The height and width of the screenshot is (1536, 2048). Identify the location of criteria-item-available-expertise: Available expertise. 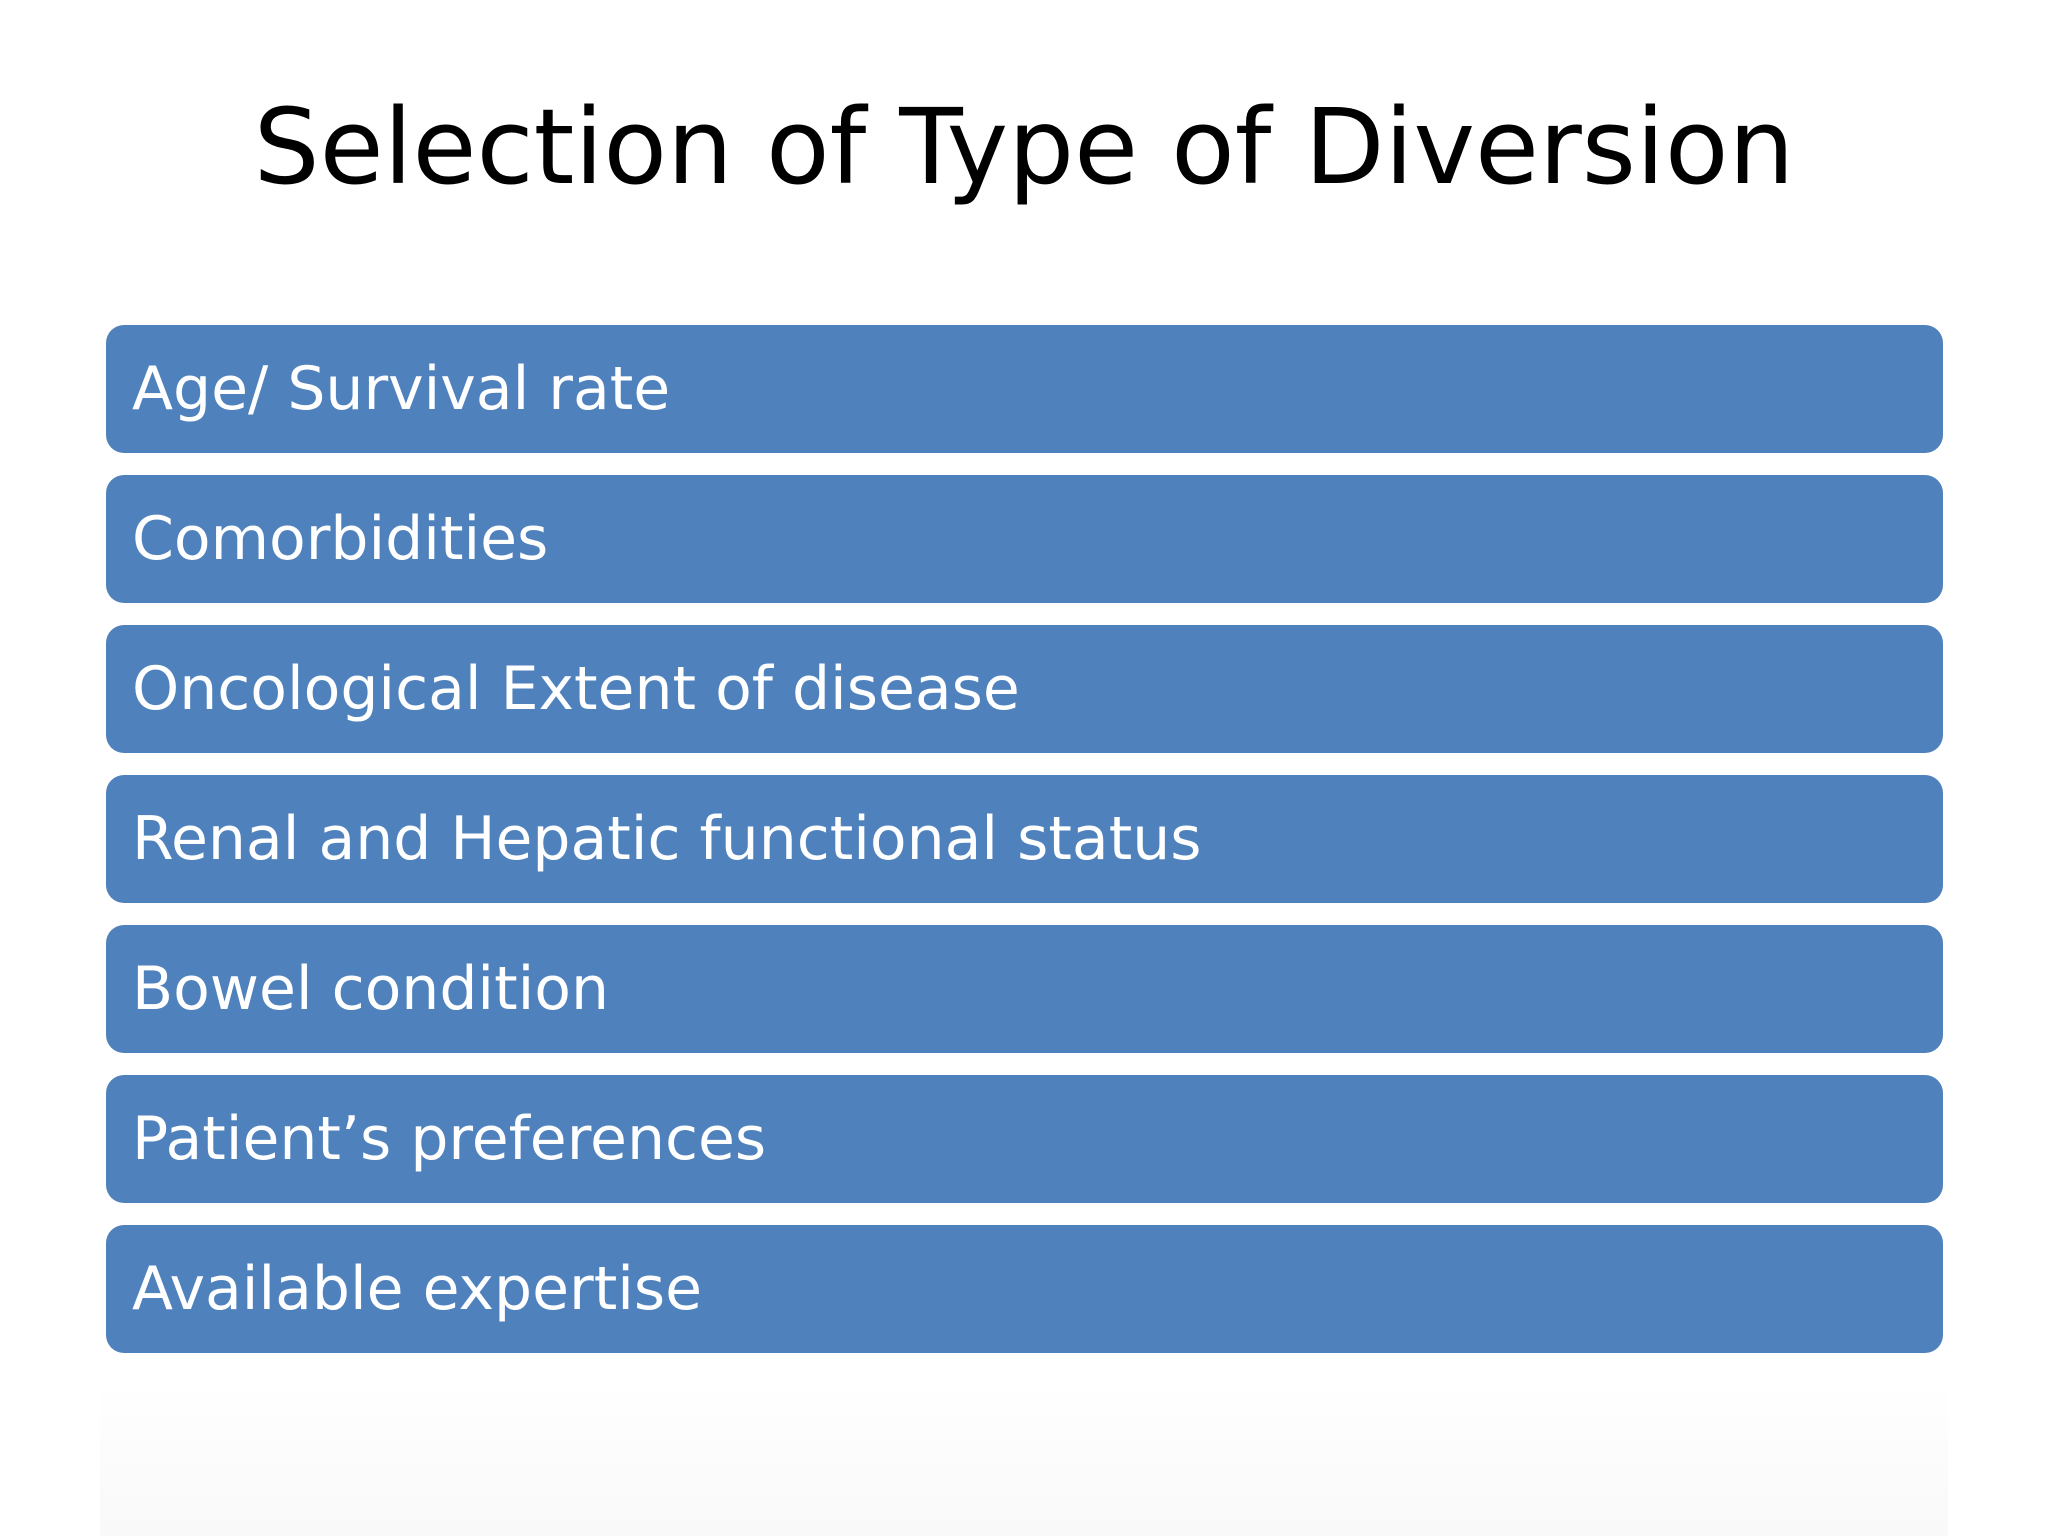
(1024, 1289).